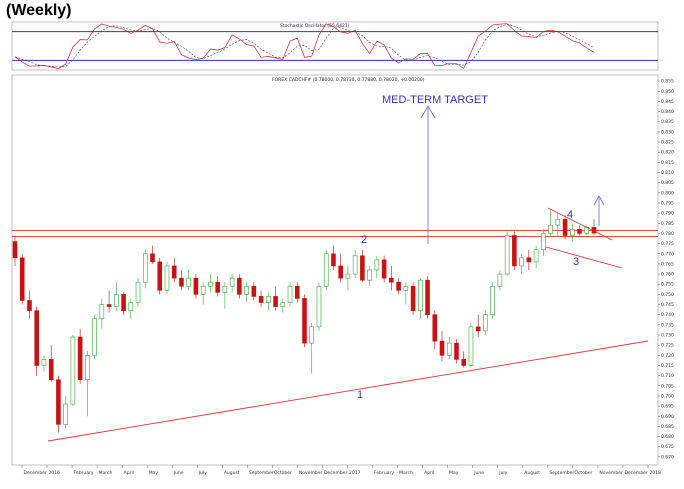 This screenshot has width=684, height=489. Describe the element at coordinates (667, 163) in the screenshot. I see `y-tick-label: 0.815` at that location.